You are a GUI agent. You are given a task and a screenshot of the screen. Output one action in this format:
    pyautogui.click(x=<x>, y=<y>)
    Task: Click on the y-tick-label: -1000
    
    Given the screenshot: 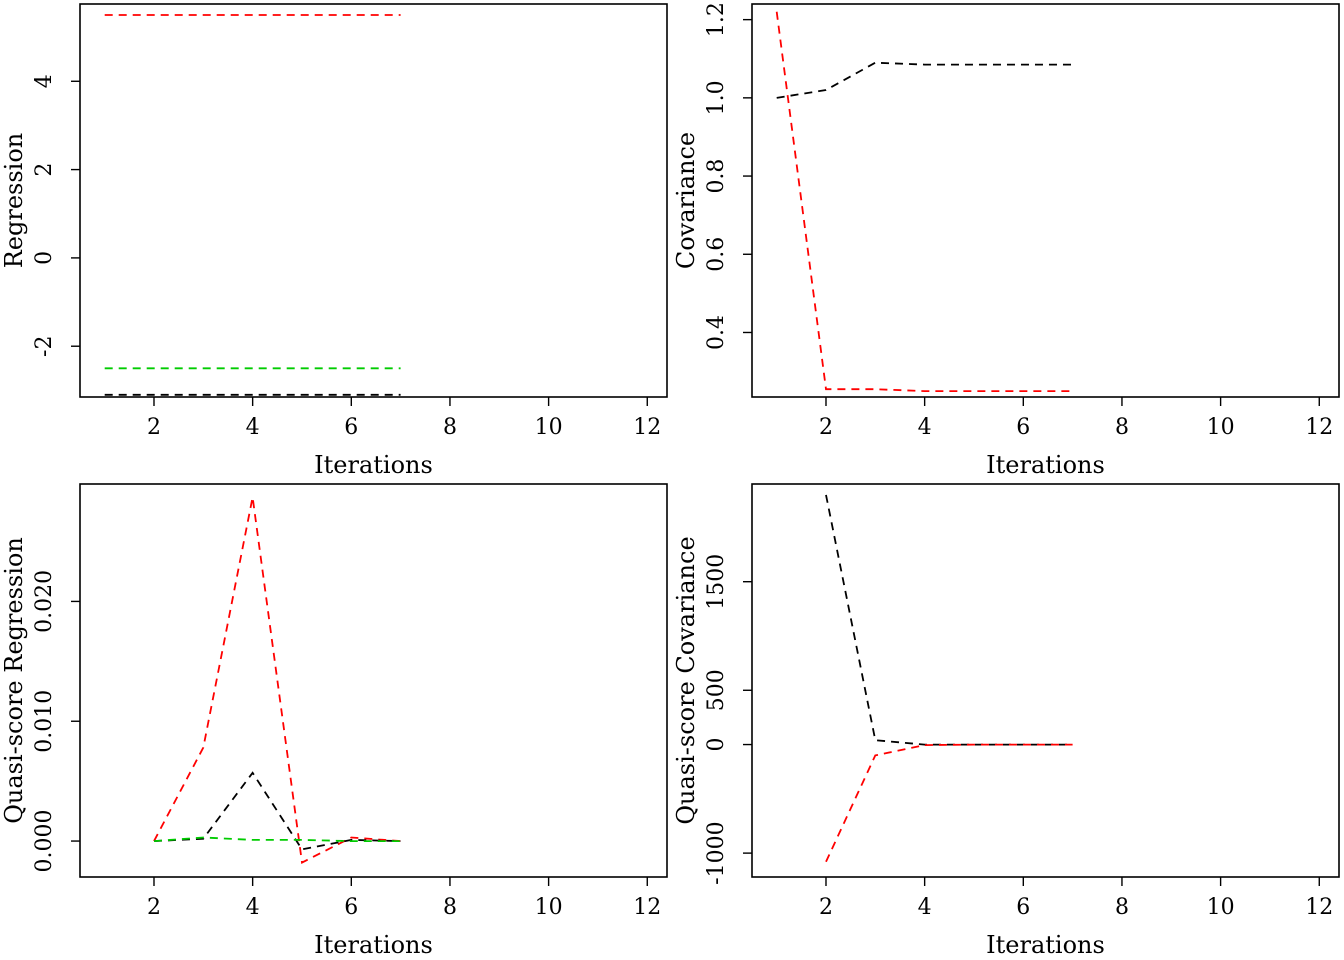 What is the action you would take?
    pyautogui.click(x=716, y=852)
    